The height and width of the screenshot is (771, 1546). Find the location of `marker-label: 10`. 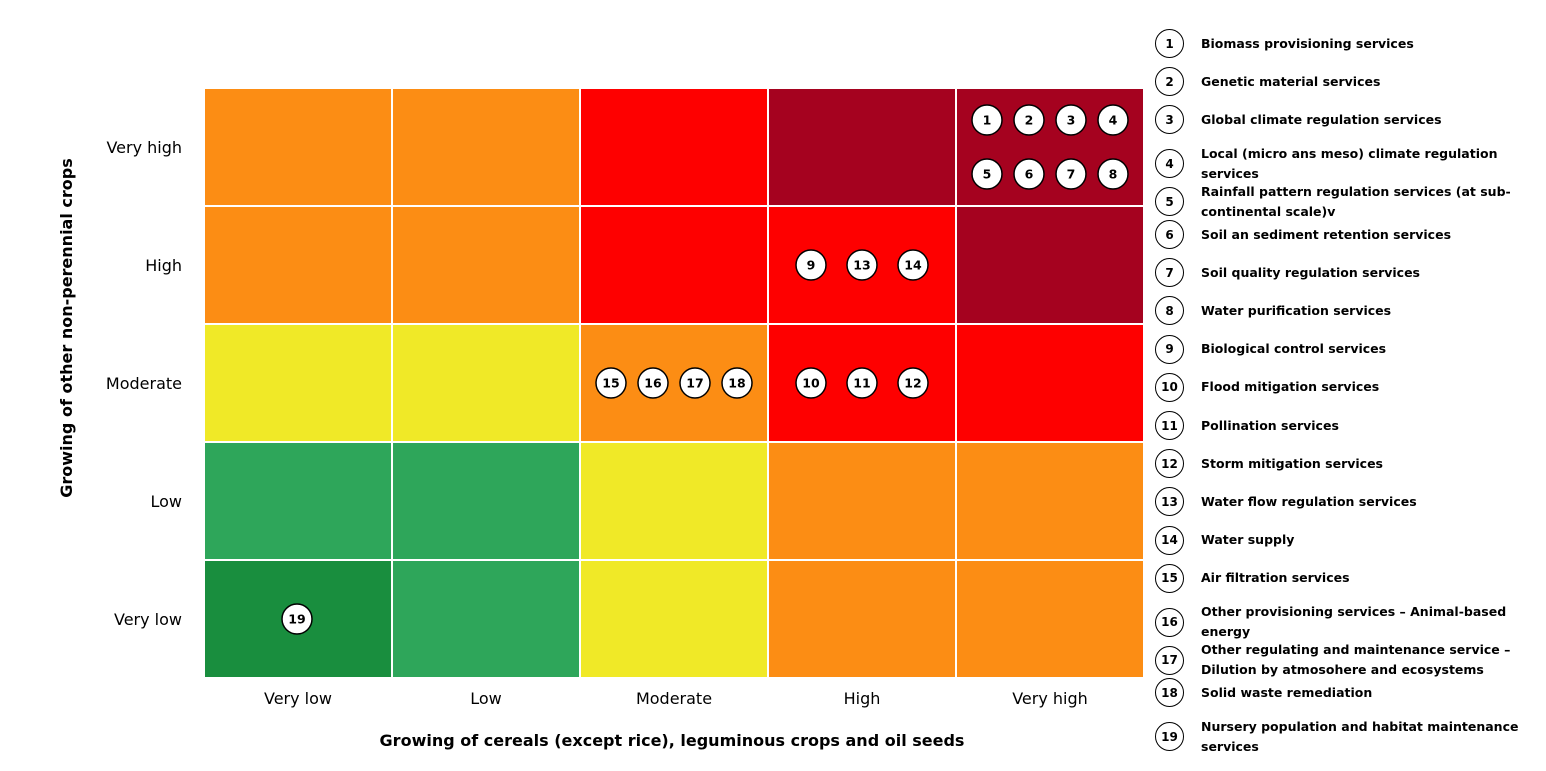

marker-label: 10 is located at coordinates (811, 383).